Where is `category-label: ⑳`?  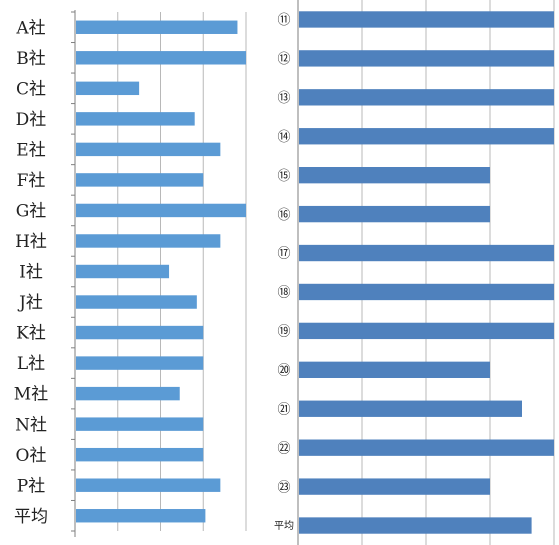
category-label: ⑳ is located at coordinates (283, 371).